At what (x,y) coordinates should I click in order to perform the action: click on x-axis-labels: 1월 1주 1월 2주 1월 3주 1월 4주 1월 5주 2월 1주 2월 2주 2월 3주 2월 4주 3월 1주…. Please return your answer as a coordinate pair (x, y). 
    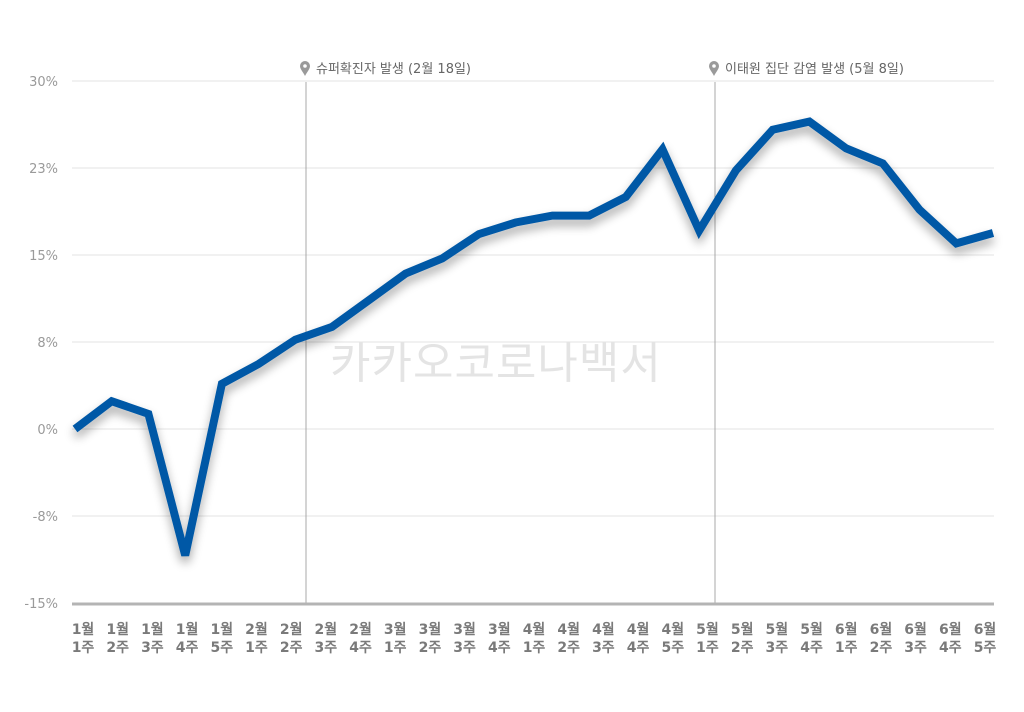
    Looking at the image, I should click on (534, 638).